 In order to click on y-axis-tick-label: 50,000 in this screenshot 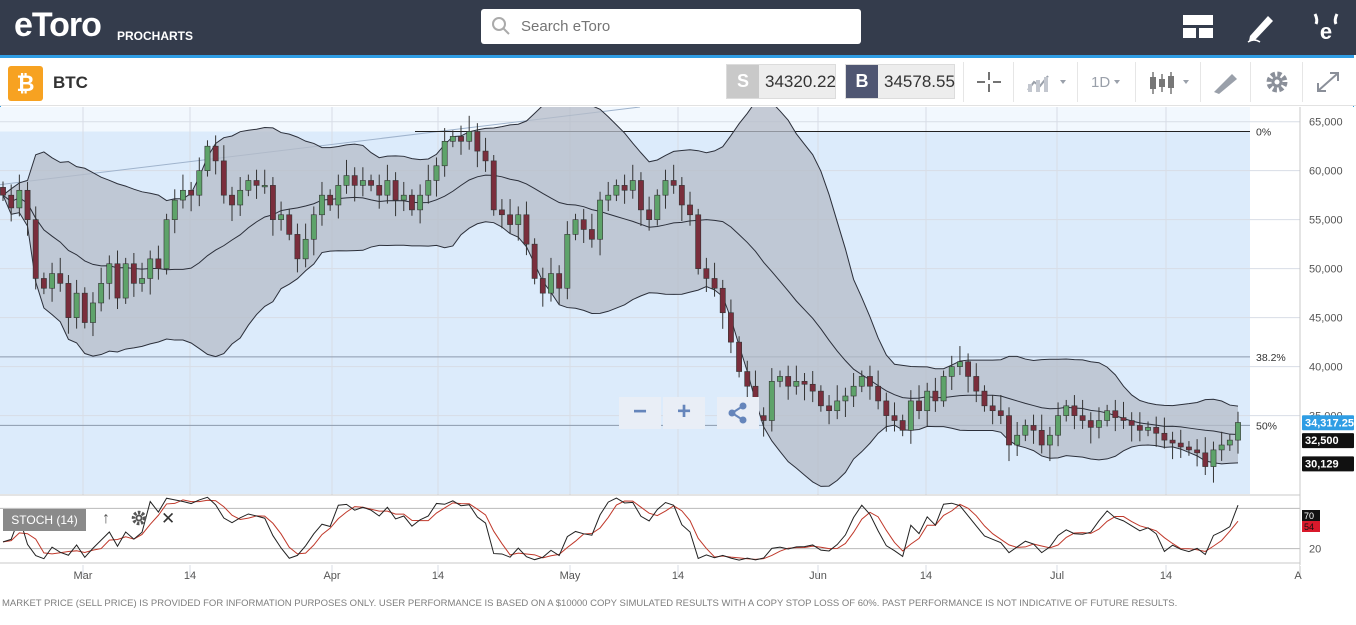, I will do `click(1326, 270)`.